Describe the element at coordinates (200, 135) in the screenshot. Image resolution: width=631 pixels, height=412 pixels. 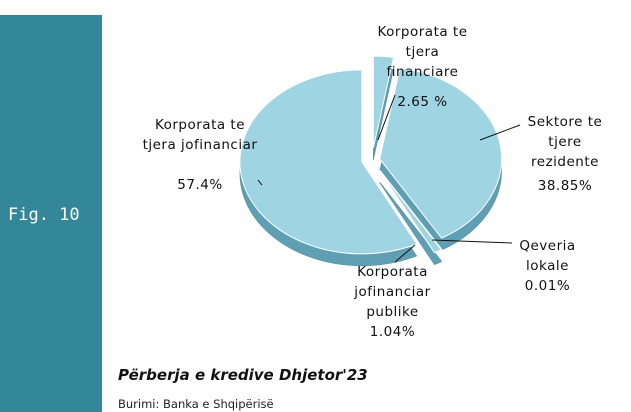
I see `category-label: Korporata te tjera jofinanciar` at that location.